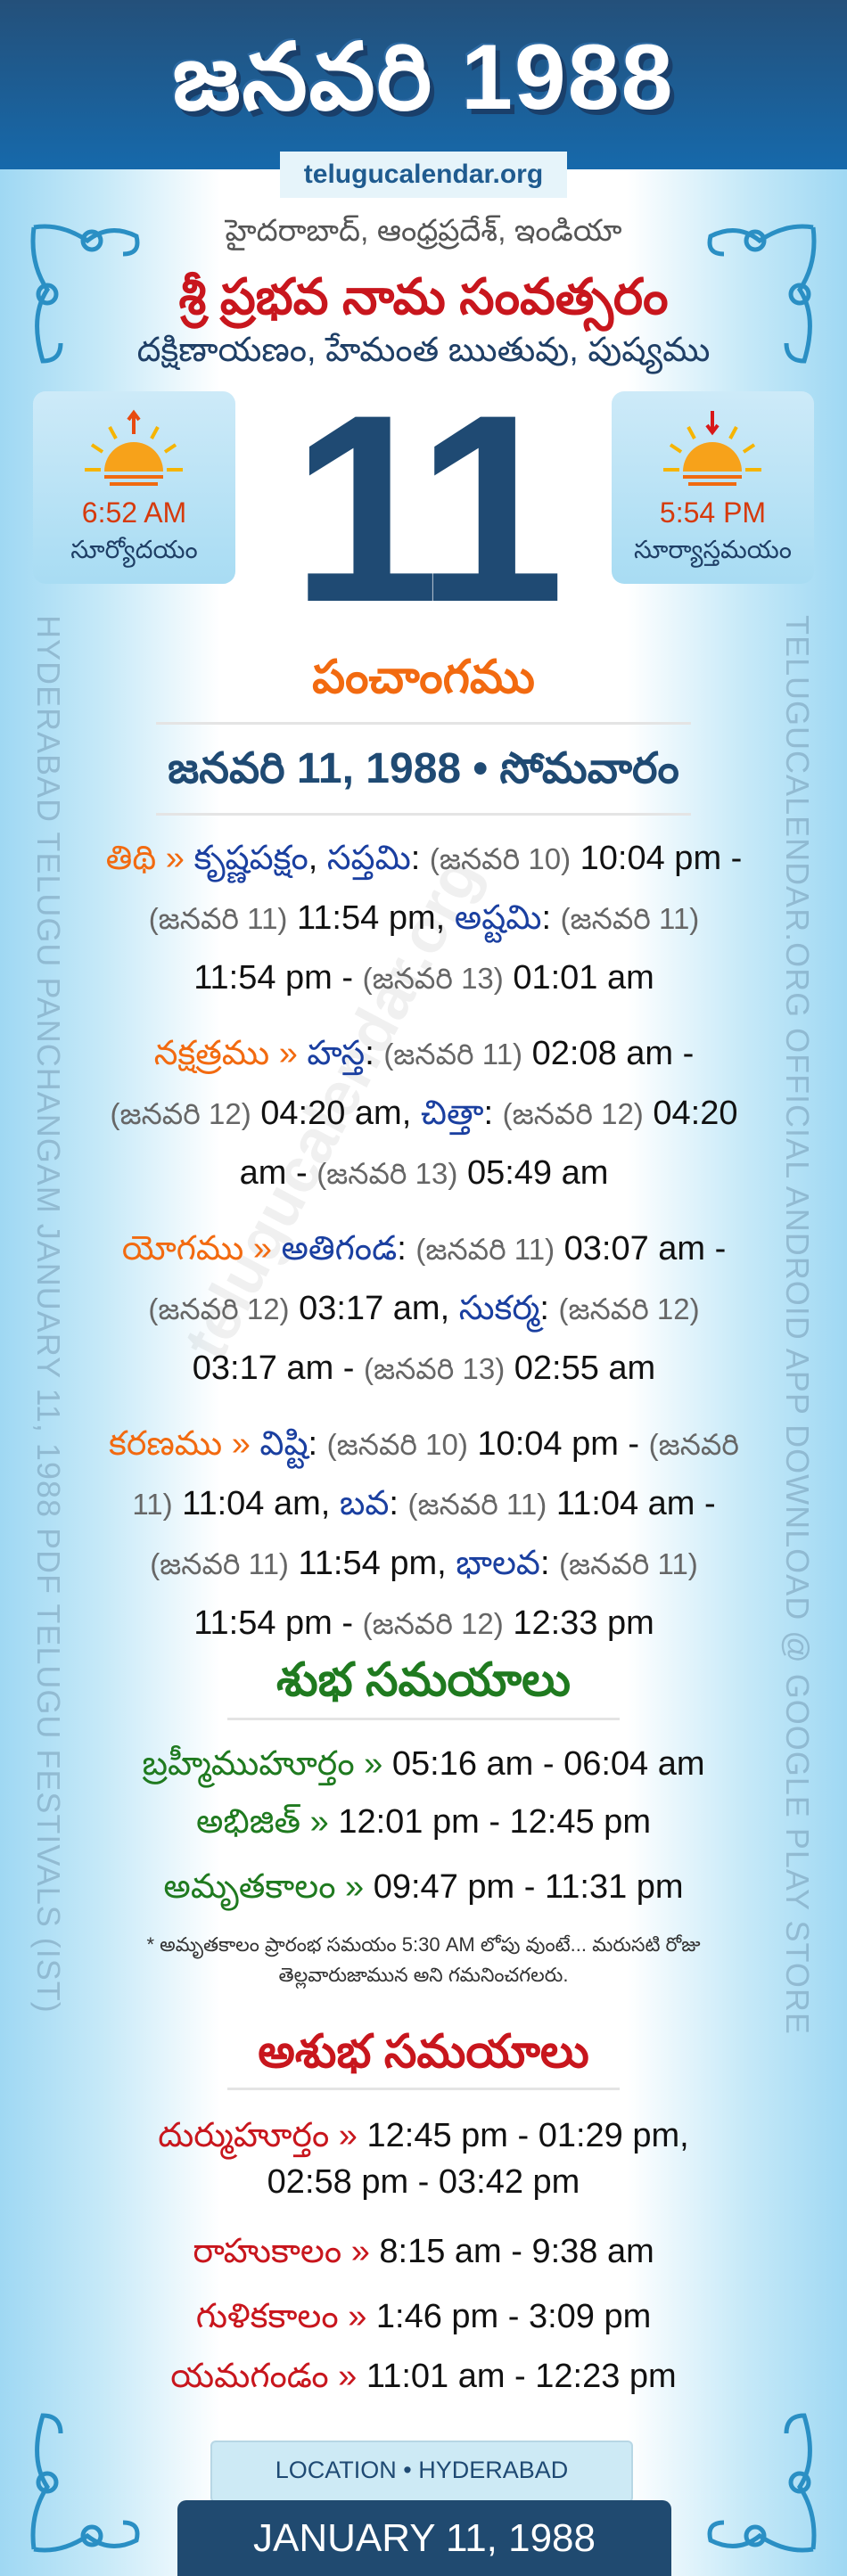 The height and width of the screenshot is (2576, 847). Describe the element at coordinates (267, 2317) in the screenshot. I see `time-label: గుళికకాలం` at that location.